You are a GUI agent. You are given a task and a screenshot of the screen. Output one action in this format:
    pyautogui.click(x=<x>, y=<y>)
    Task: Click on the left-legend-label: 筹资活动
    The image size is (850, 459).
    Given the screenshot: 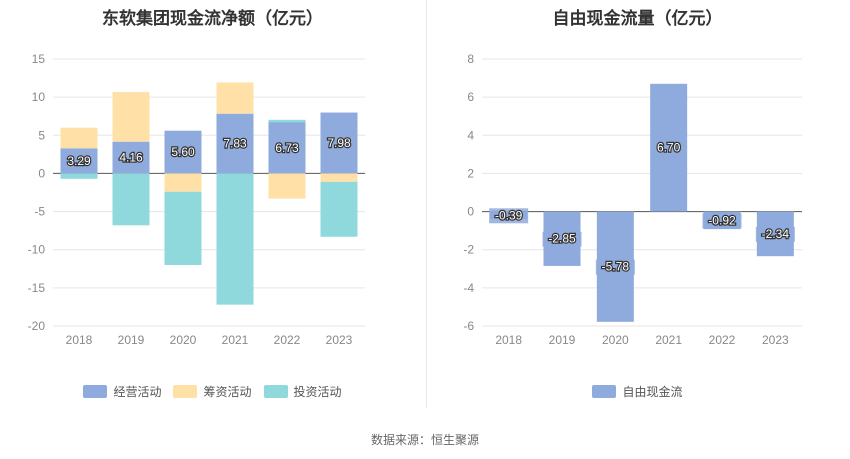 What is the action you would take?
    pyautogui.click(x=227, y=392)
    